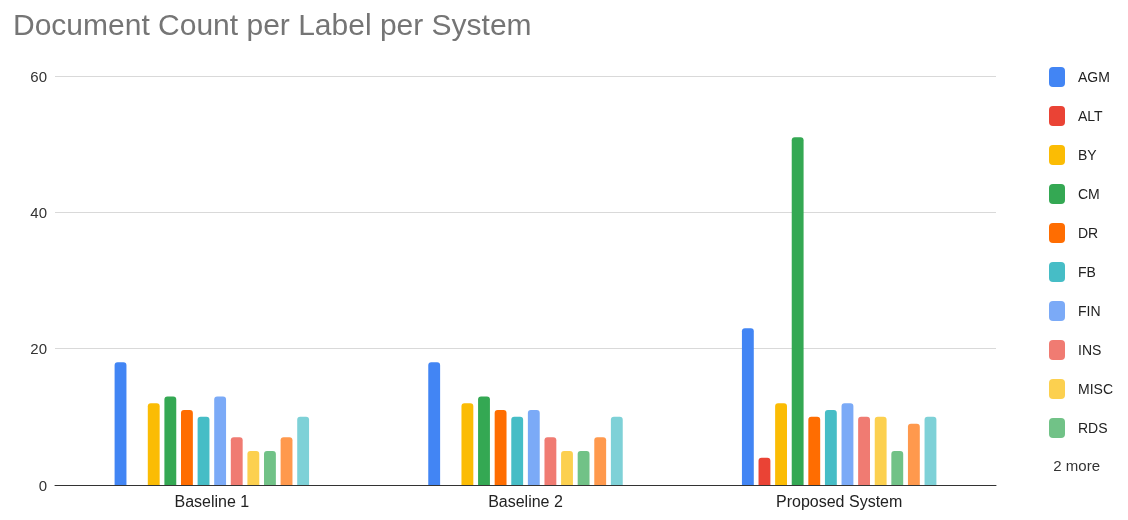 The image size is (1128, 520). Describe the element at coordinates (42, 485) in the screenshot. I see `y-tick-label: 0` at that location.